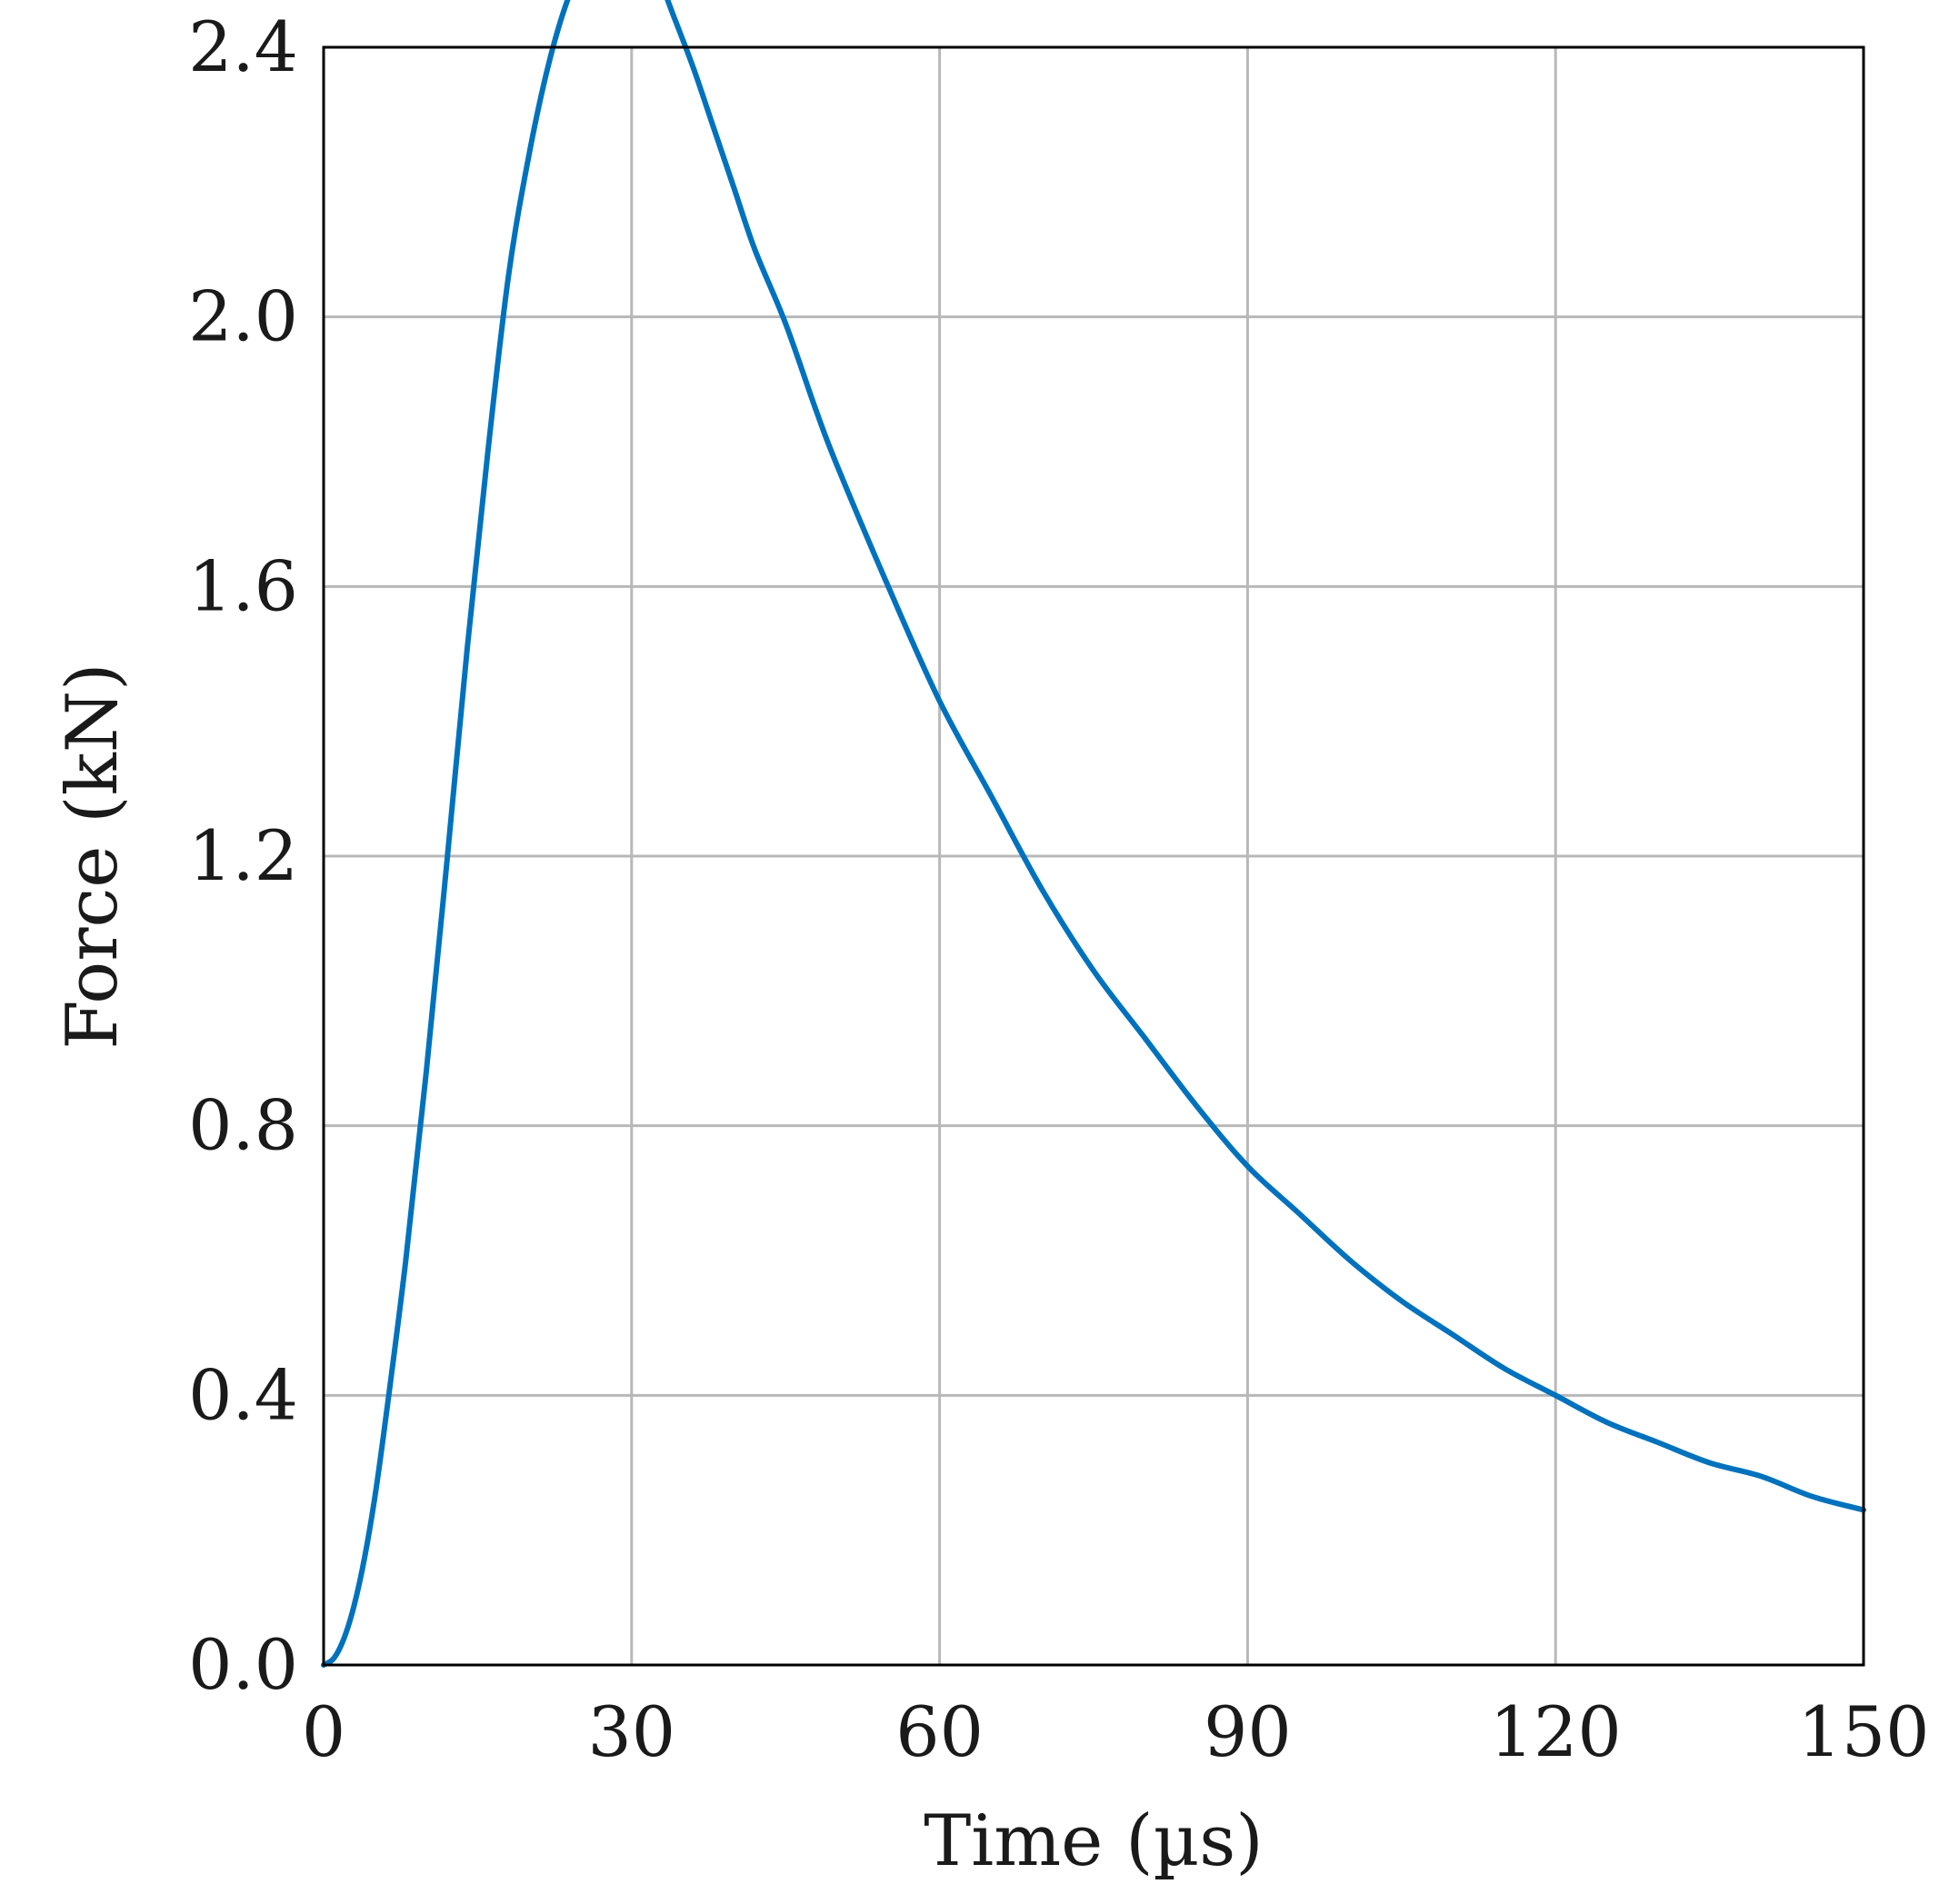  Describe the element at coordinates (243, 1125) in the screenshot. I see `y-tick-label: 0.8` at that location.